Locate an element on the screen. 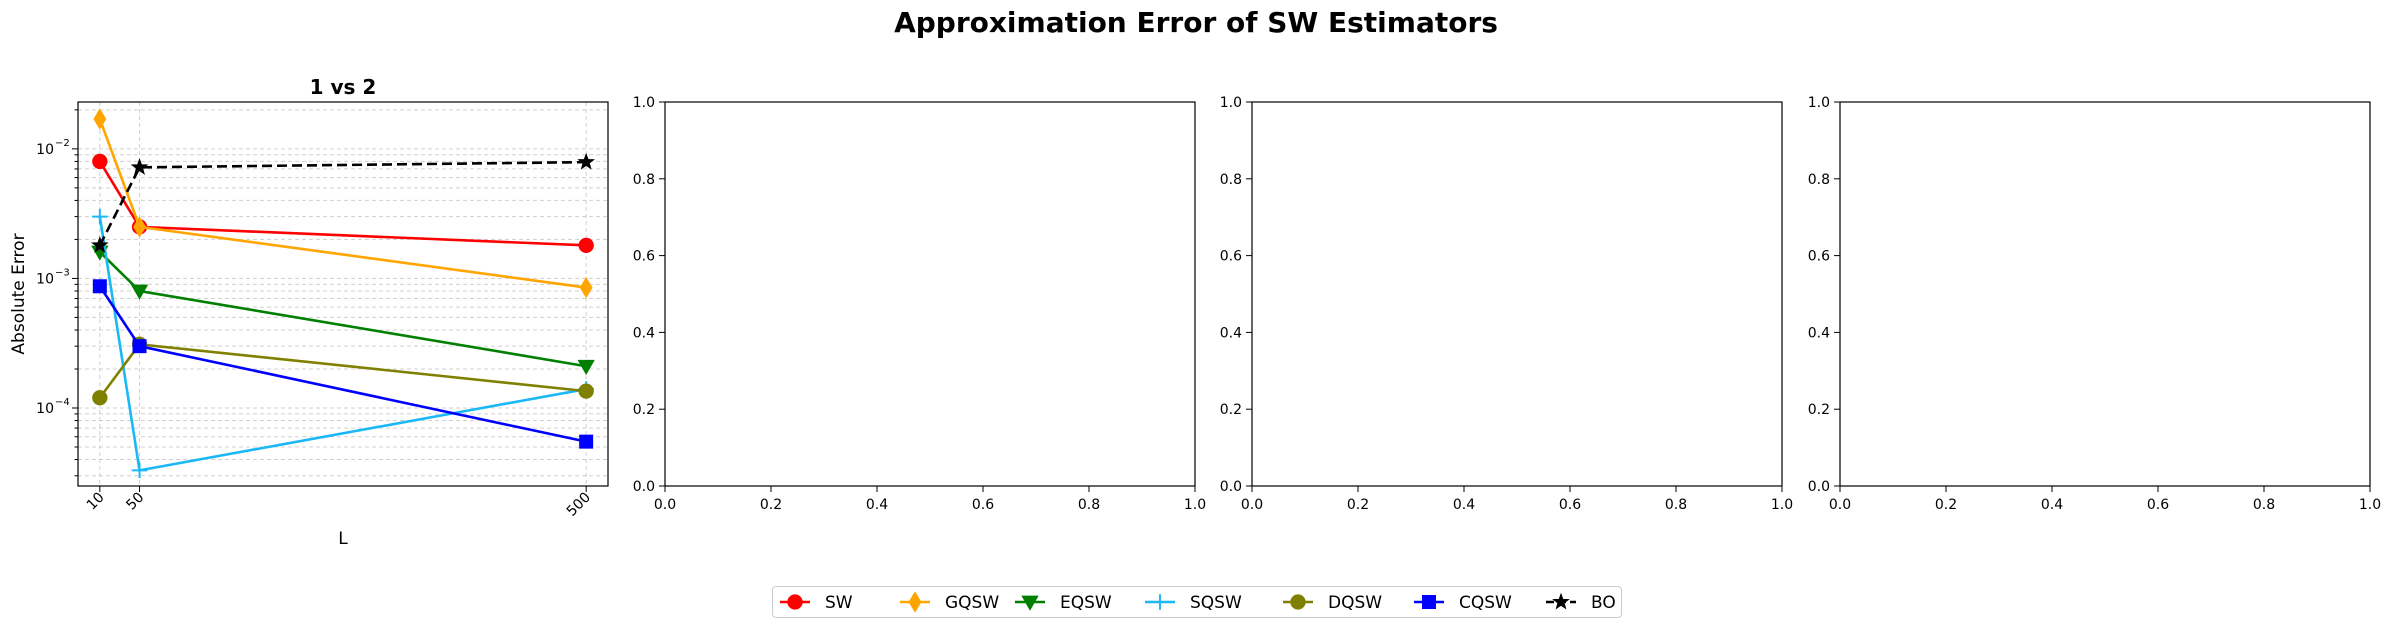 Image resolution: width=2392 pixels, height=629 pixels. series-line-sw is located at coordinates (342, 203).